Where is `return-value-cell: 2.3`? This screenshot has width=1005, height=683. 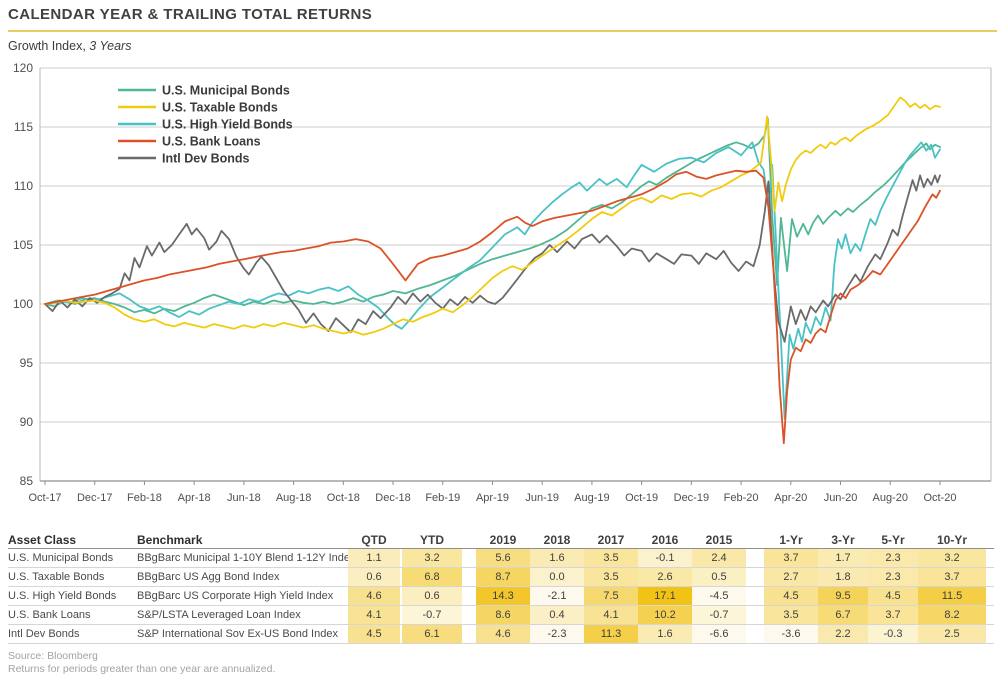
return-value-cell: 2.3 is located at coordinates (893, 558).